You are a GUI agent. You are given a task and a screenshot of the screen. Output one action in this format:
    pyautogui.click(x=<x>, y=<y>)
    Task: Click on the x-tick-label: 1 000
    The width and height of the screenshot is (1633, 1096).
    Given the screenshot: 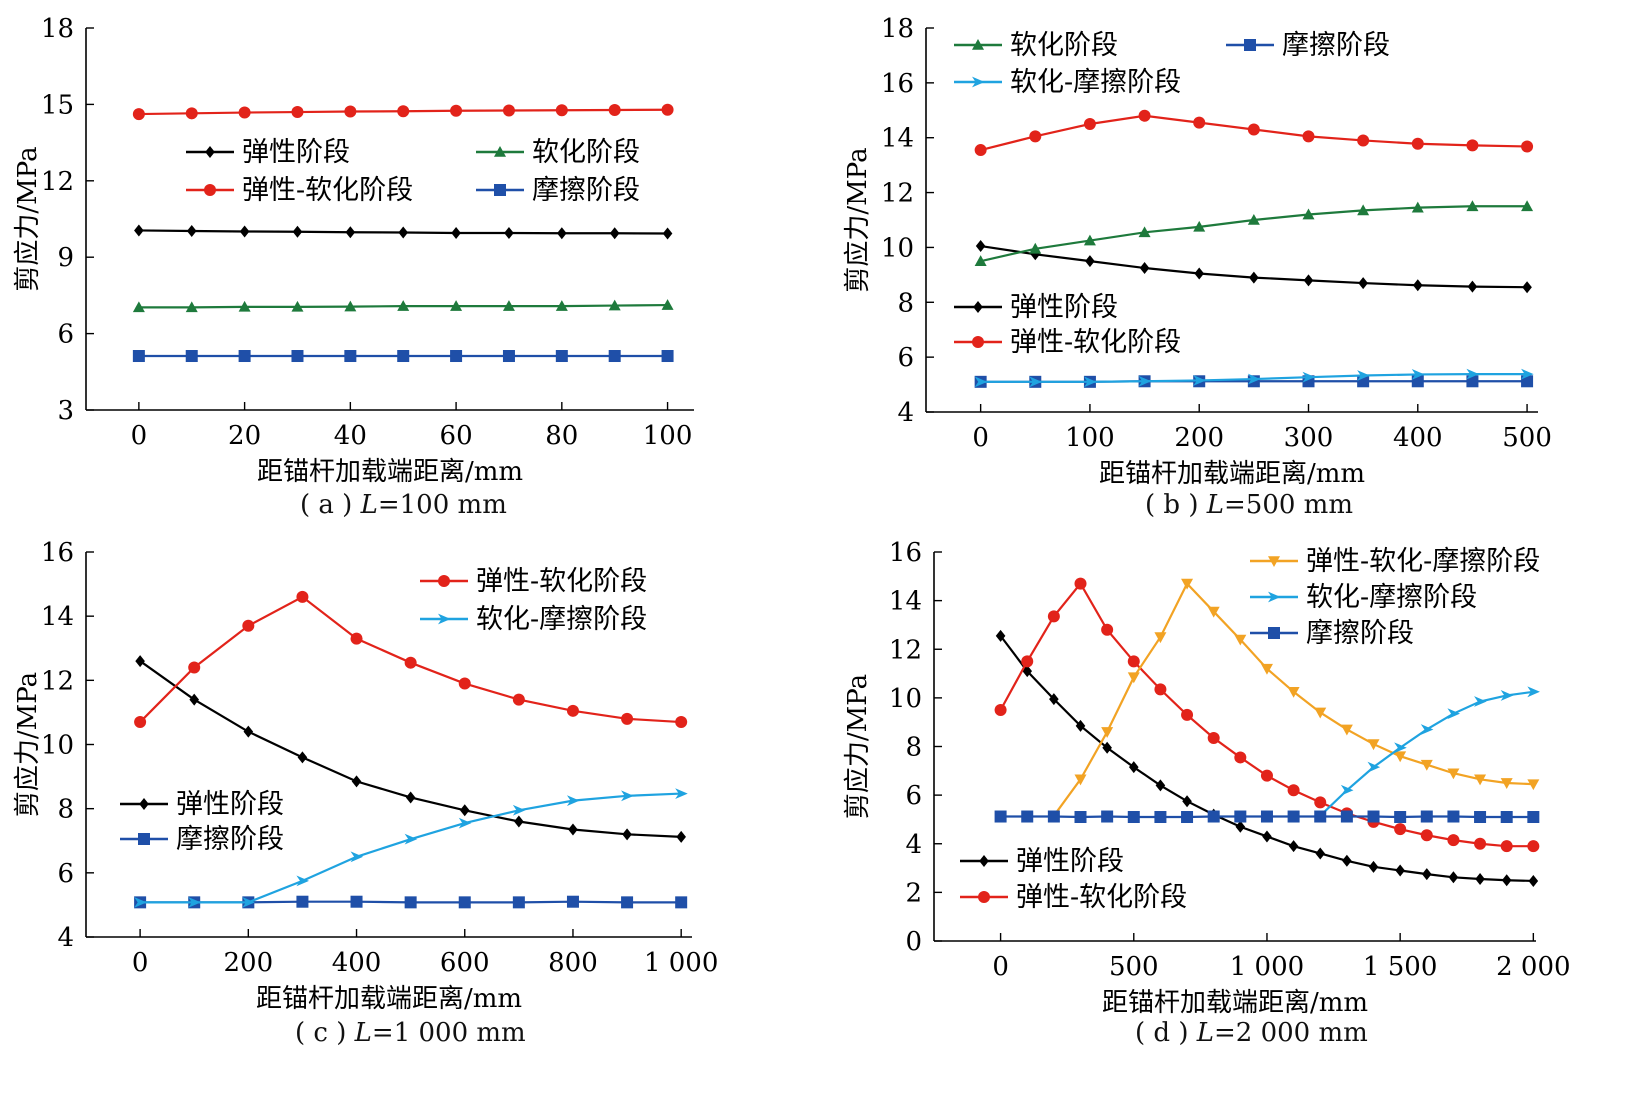 What is the action you would take?
    pyautogui.click(x=1267, y=967)
    